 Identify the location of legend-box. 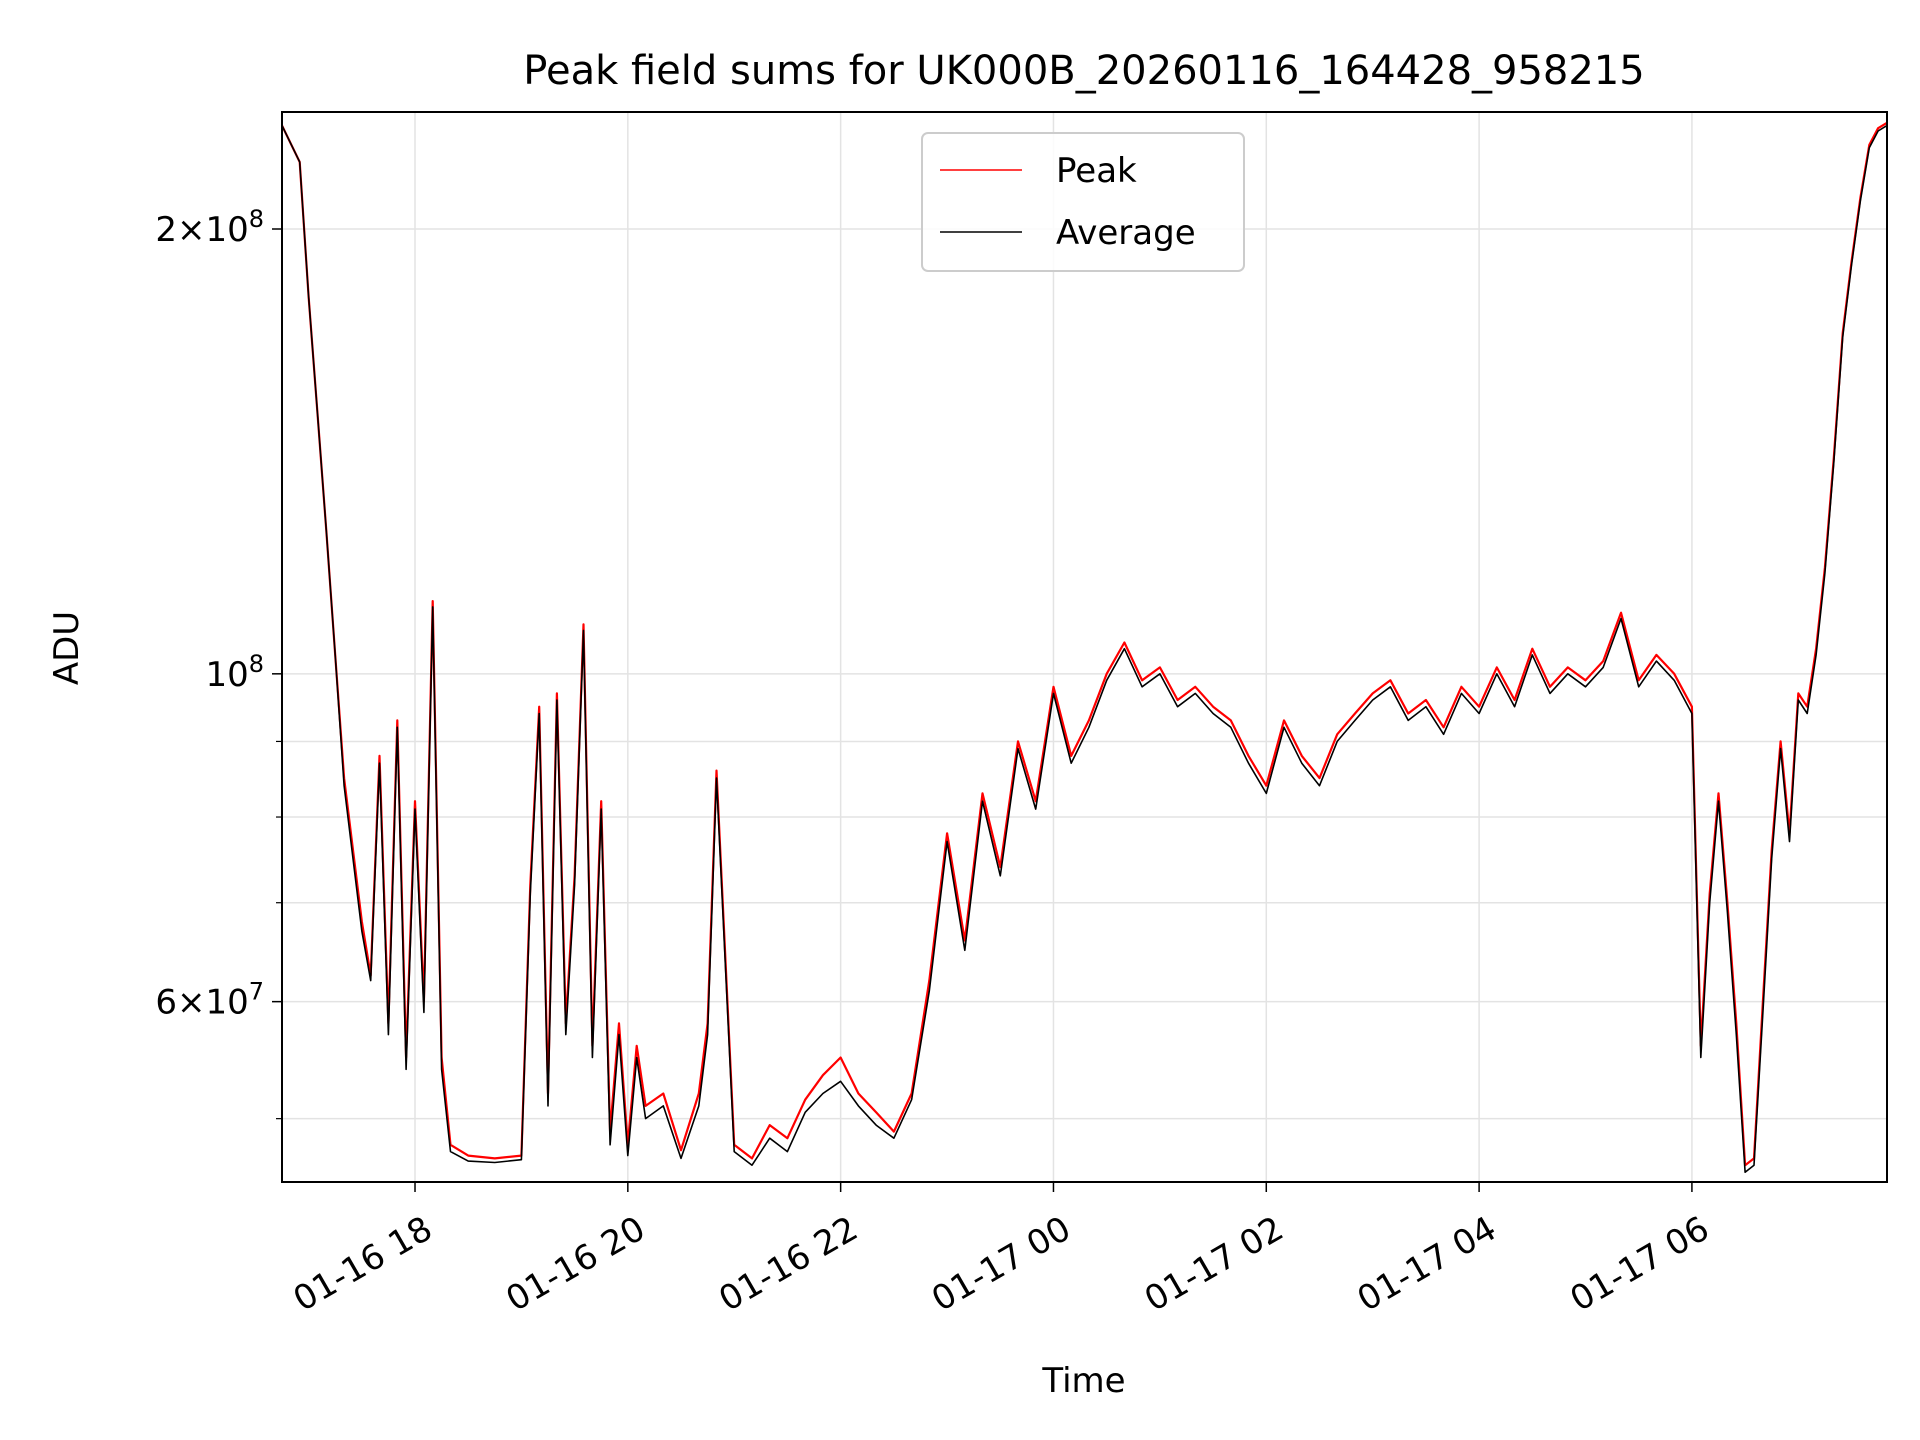
(1083, 202).